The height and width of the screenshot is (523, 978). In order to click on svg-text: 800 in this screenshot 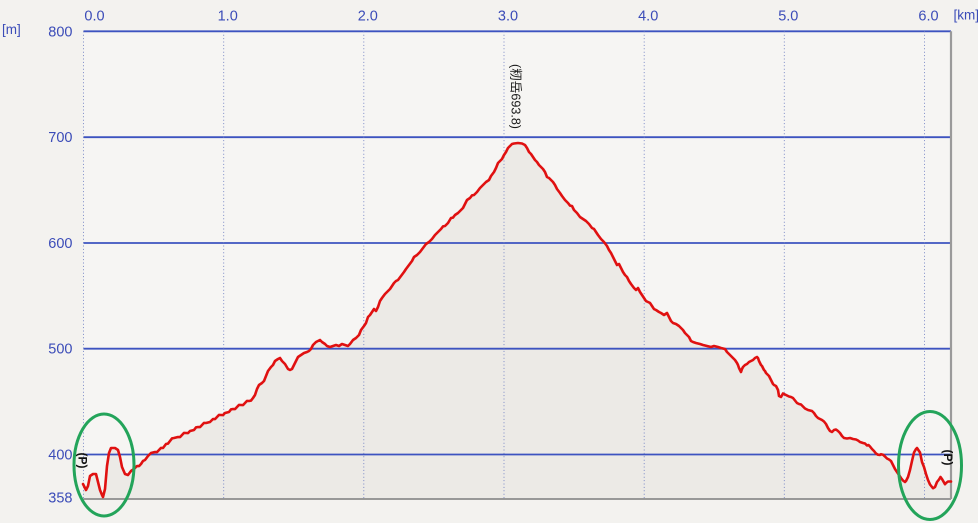, I will do `click(60, 32)`.